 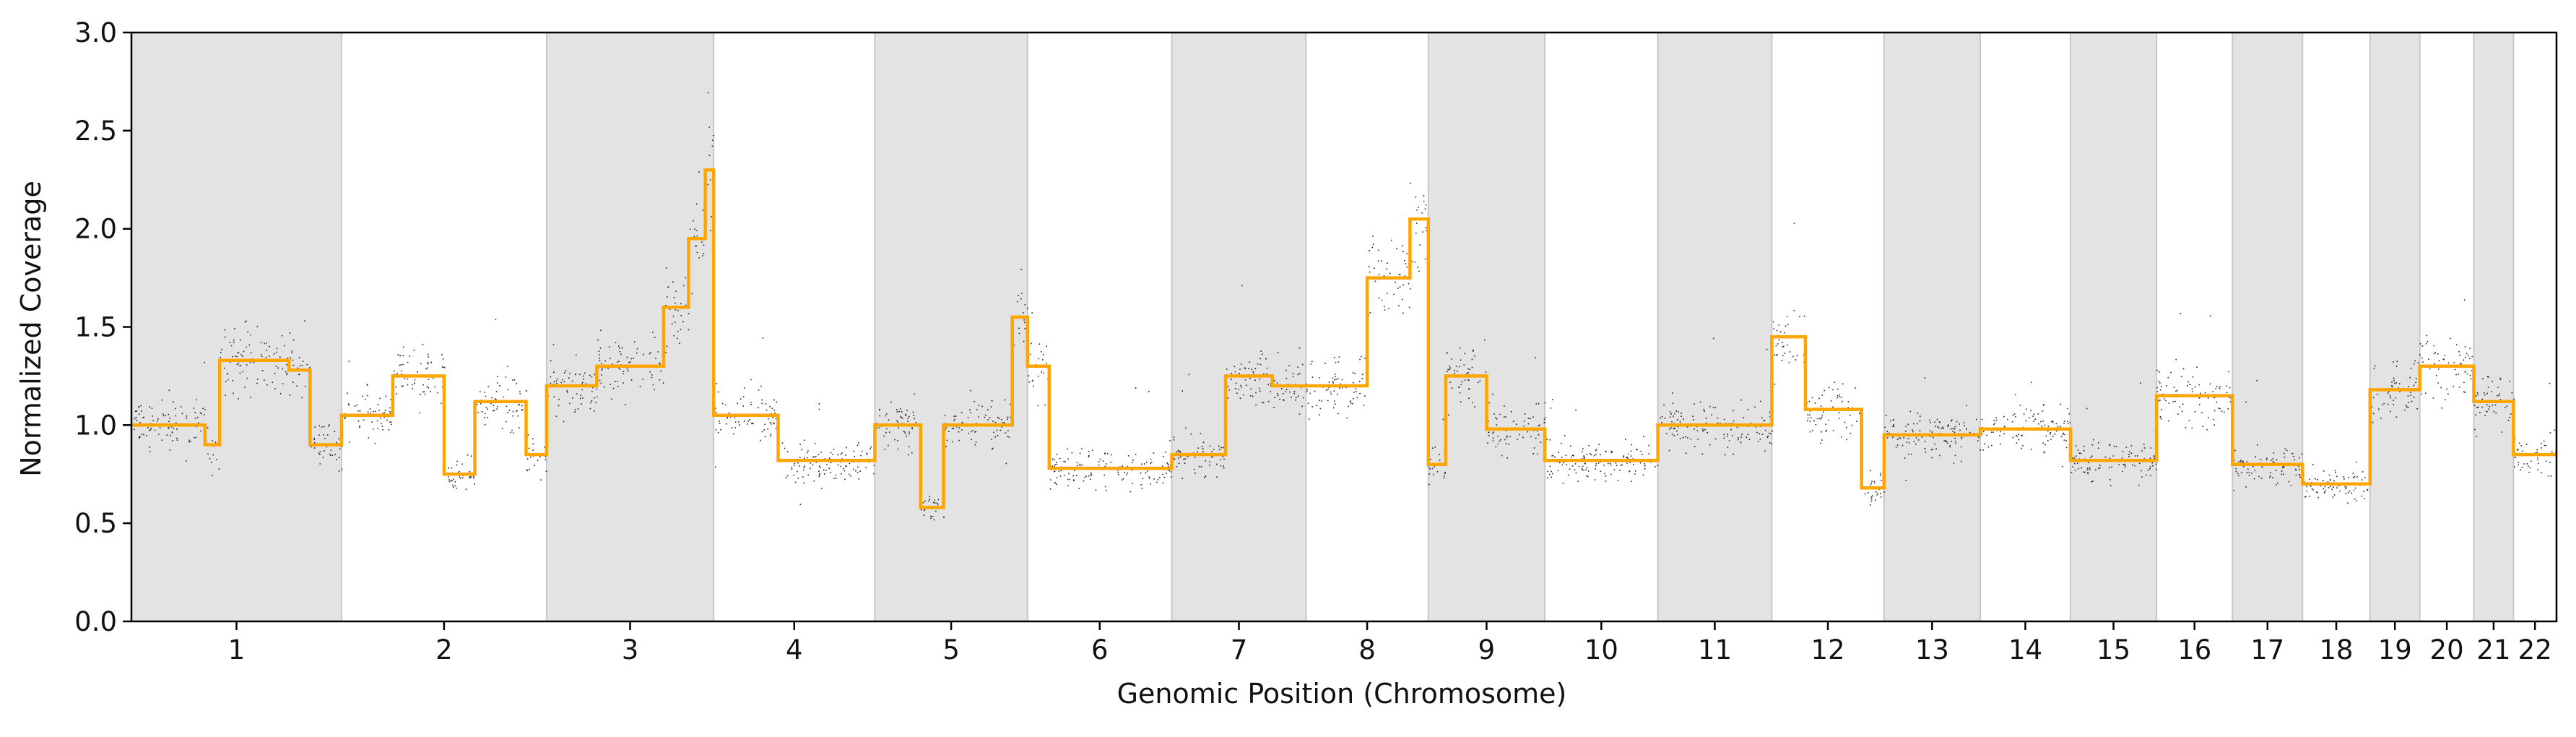 What do you see at coordinates (2535, 649) in the screenshot?
I see `x-tick-label-22: 22` at bounding box center [2535, 649].